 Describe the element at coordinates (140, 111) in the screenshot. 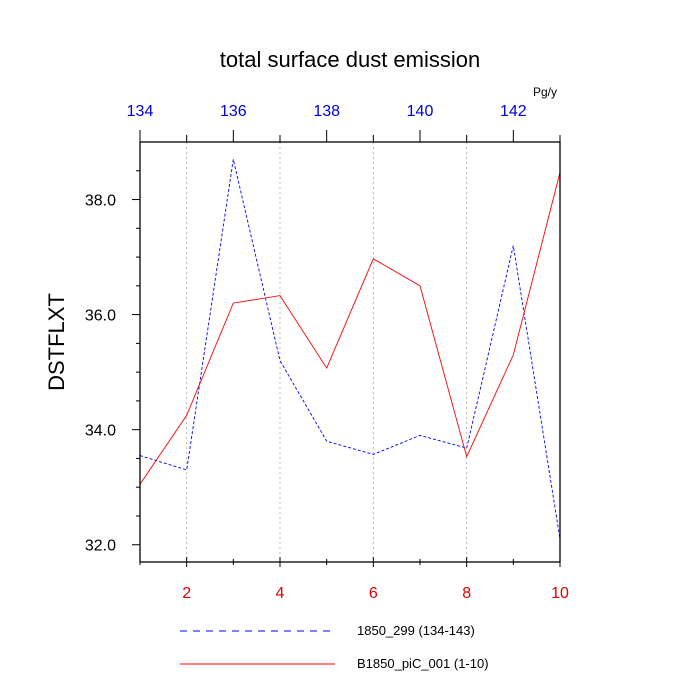

I see `tick-label-top: 134` at that location.